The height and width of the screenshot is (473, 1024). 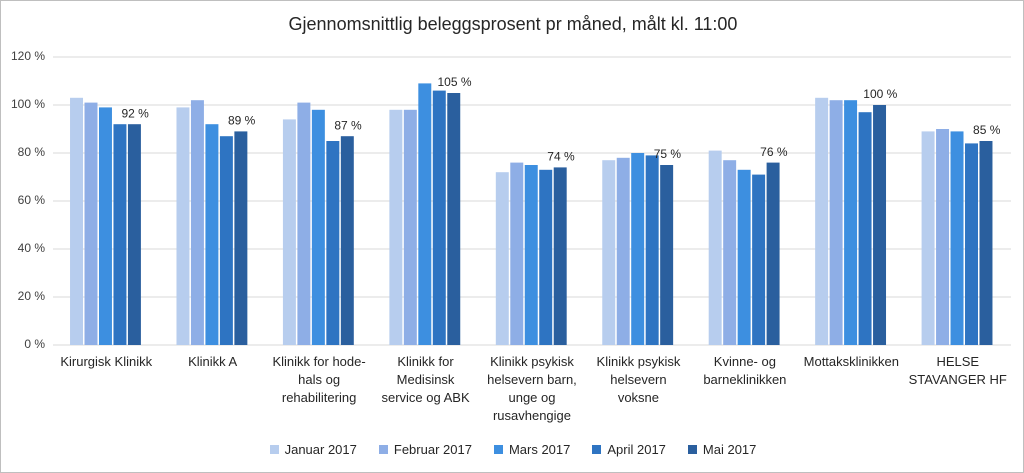 I want to click on data-label: 87 %, so click(x=348, y=125).